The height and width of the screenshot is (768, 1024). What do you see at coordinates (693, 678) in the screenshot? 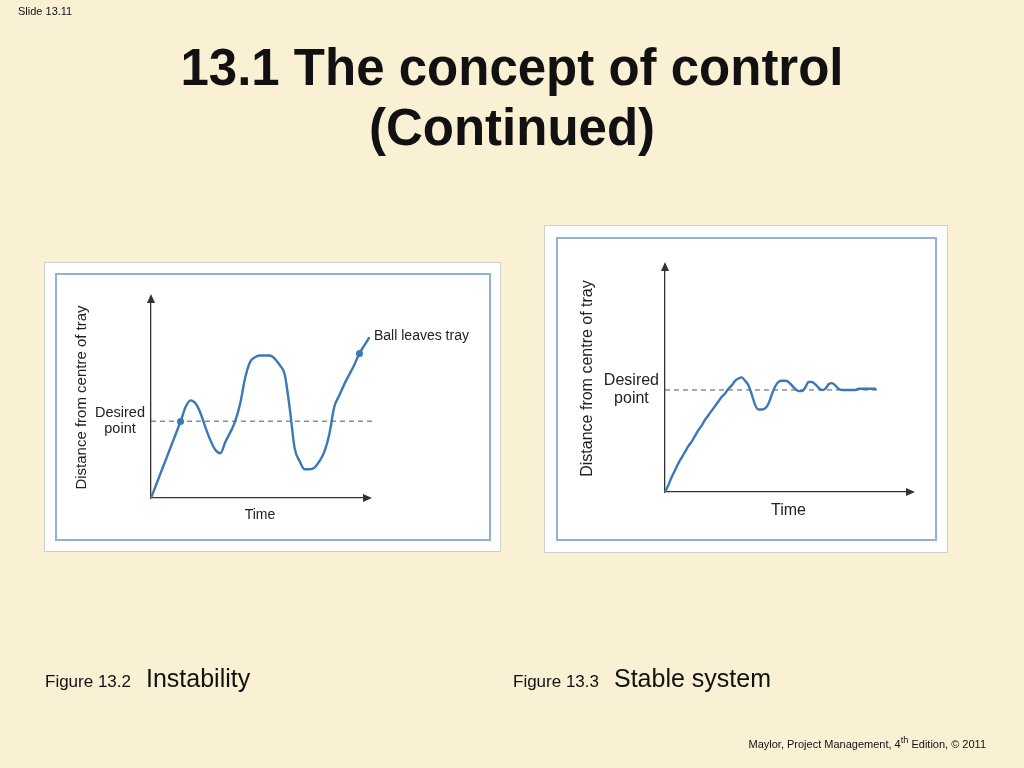
I see `text: Stable system` at bounding box center [693, 678].